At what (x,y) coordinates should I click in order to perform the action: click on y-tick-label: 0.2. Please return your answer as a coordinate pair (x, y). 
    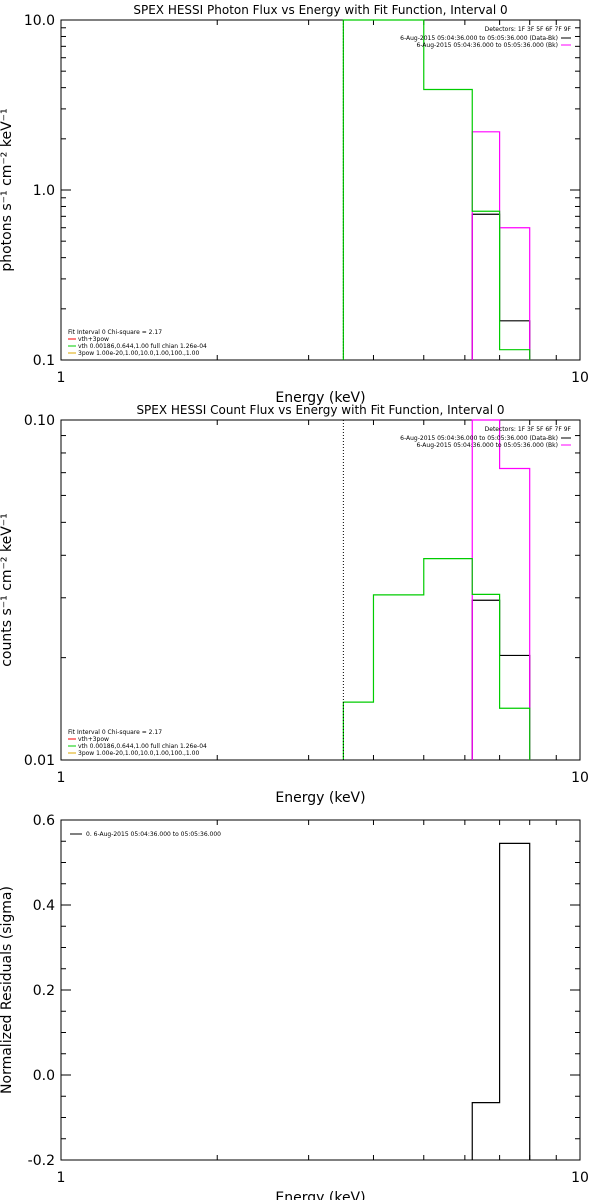
    Looking at the image, I should click on (44, 991).